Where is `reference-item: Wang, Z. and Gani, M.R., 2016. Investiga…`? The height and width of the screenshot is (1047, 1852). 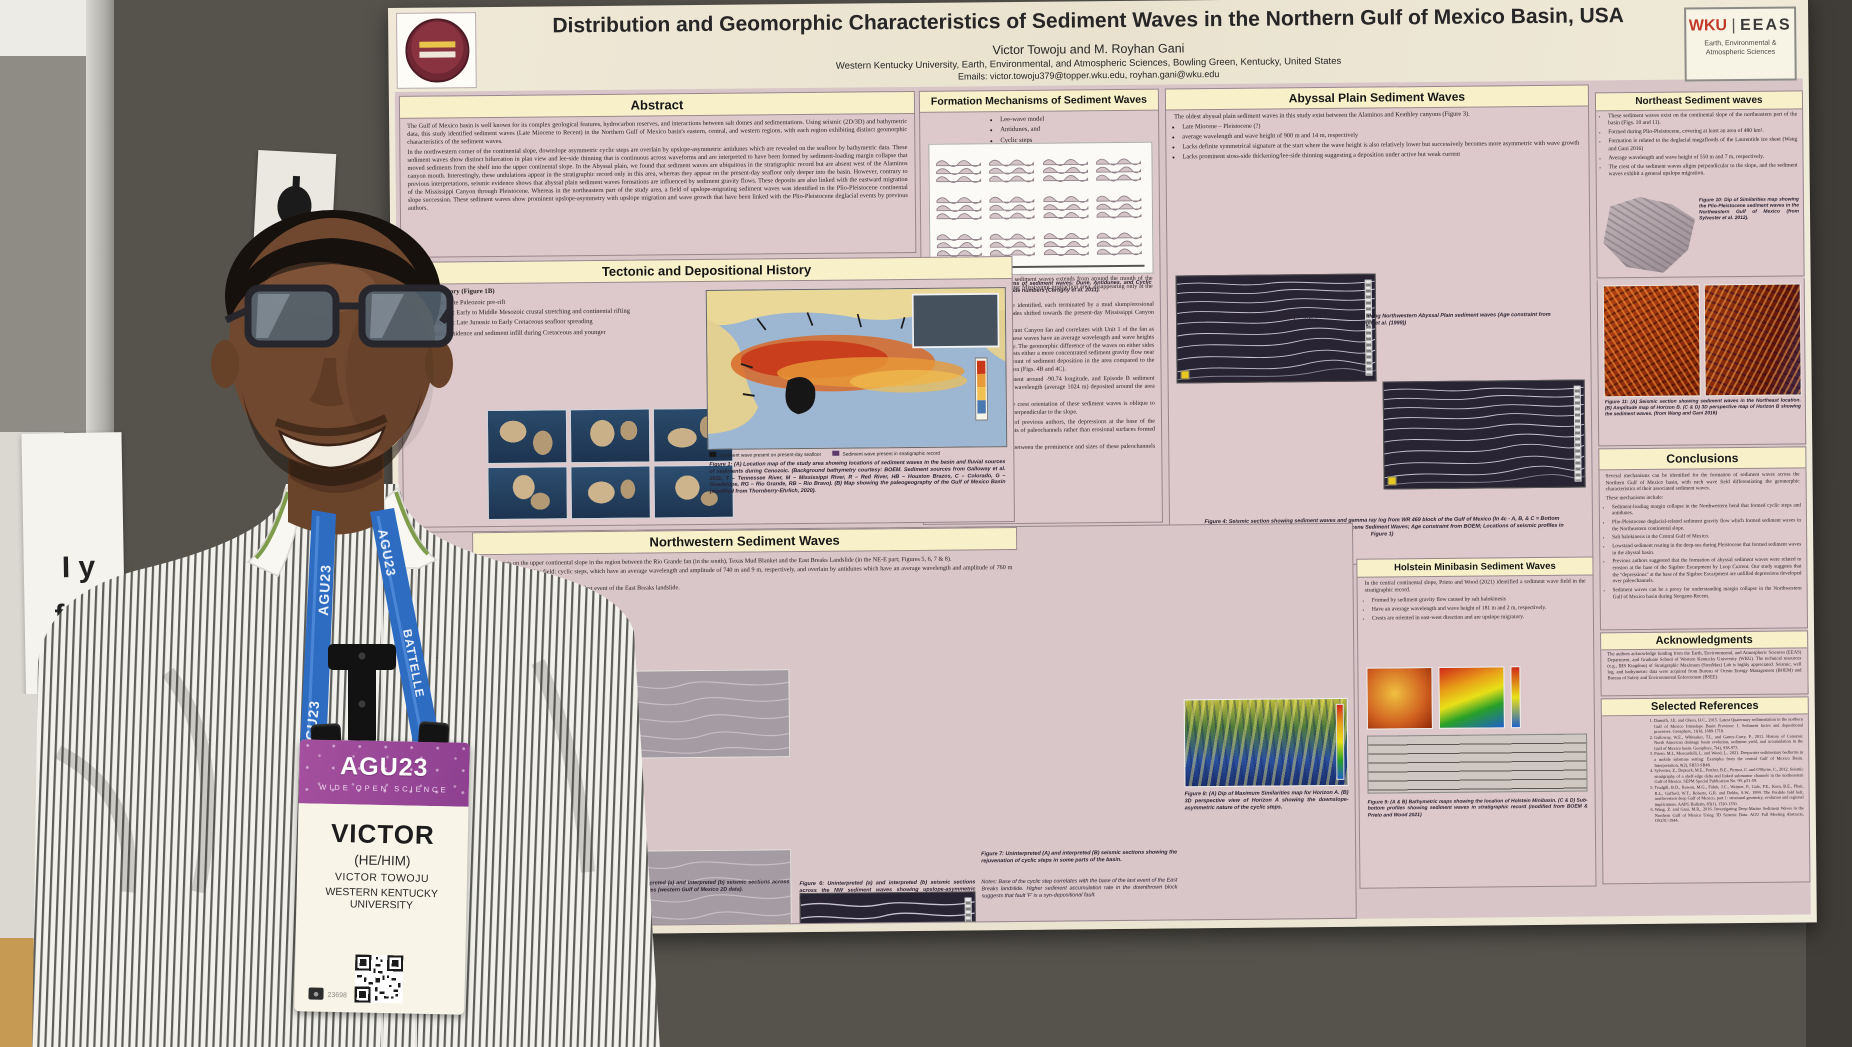
reference-item: Wang, Z. and Gani, M.R., 2016. Investiga… is located at coordinates (1729, 815).